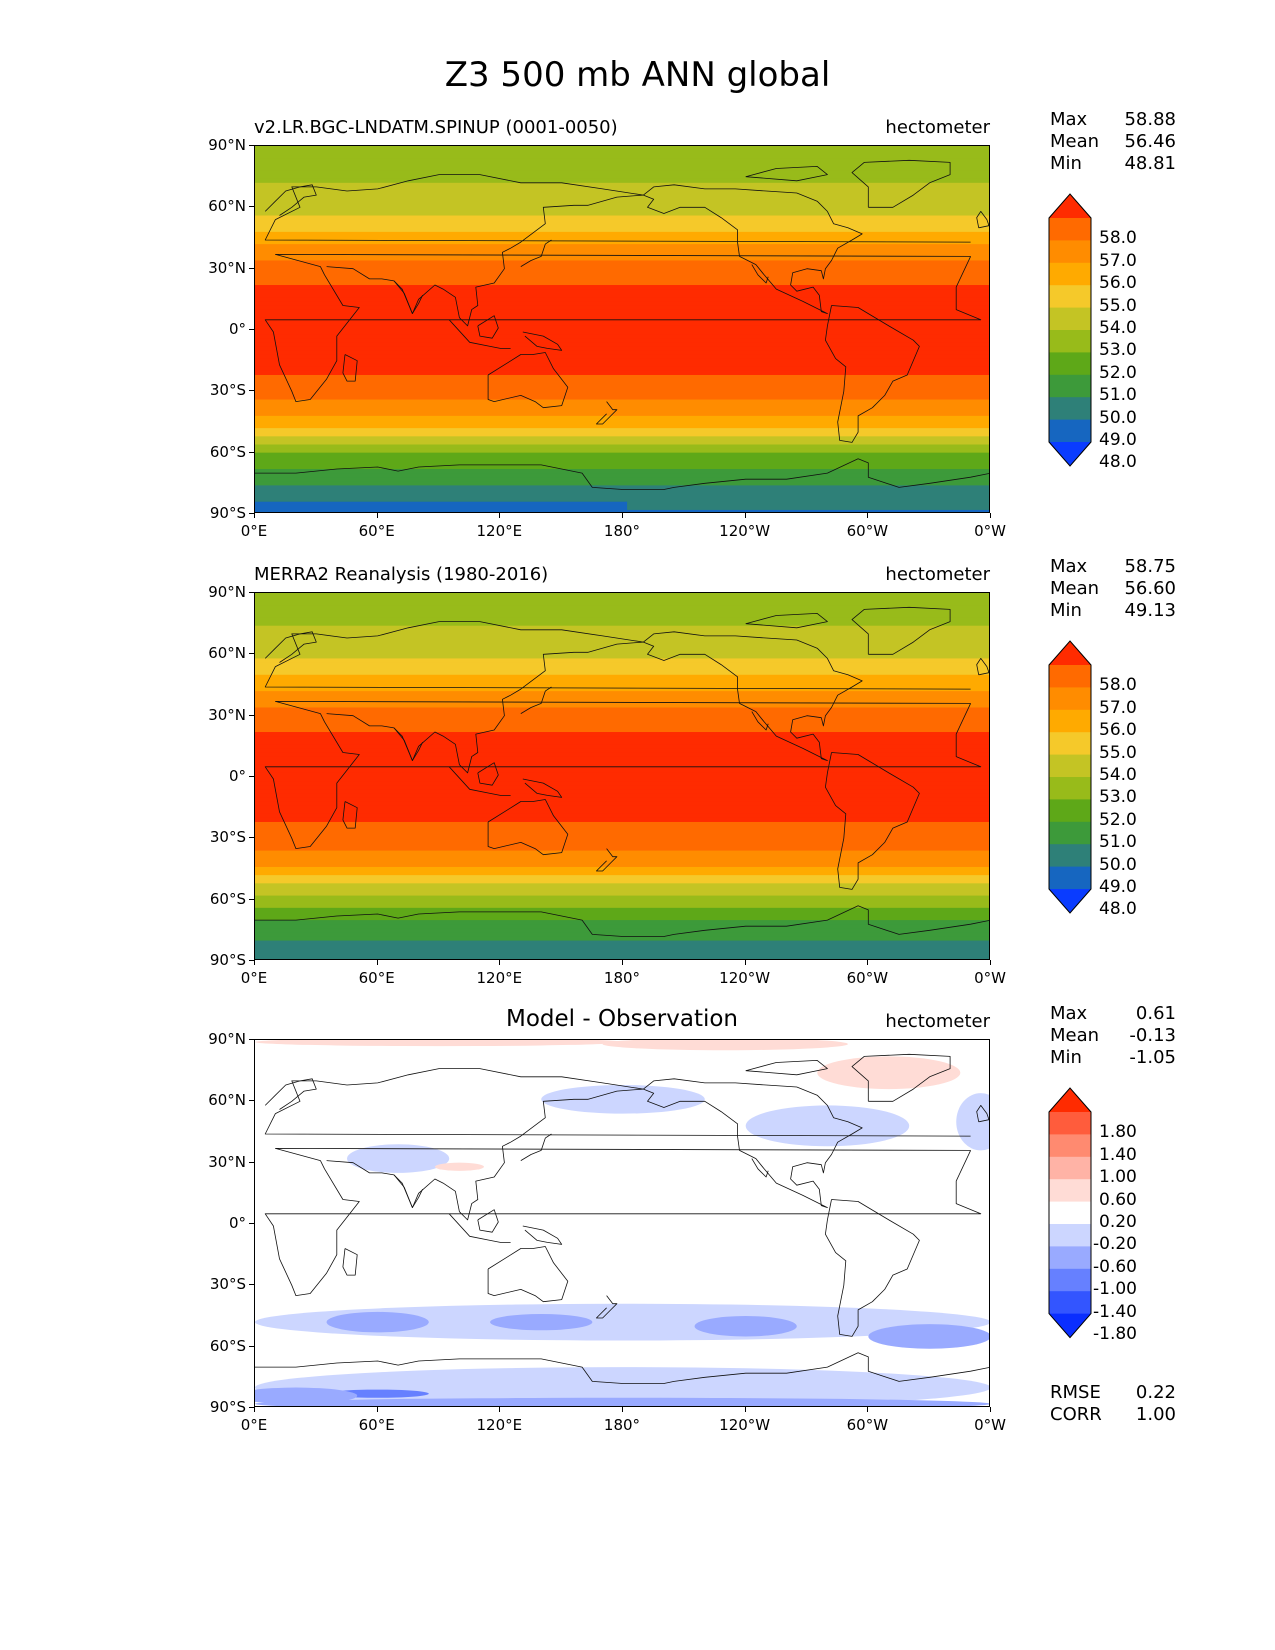 This screenshot has height=1650, width=1275. Describe the element at coordinates (1115, 1266) in the screenshot. I see `colorbar-tick-label: -0.60` at that location.